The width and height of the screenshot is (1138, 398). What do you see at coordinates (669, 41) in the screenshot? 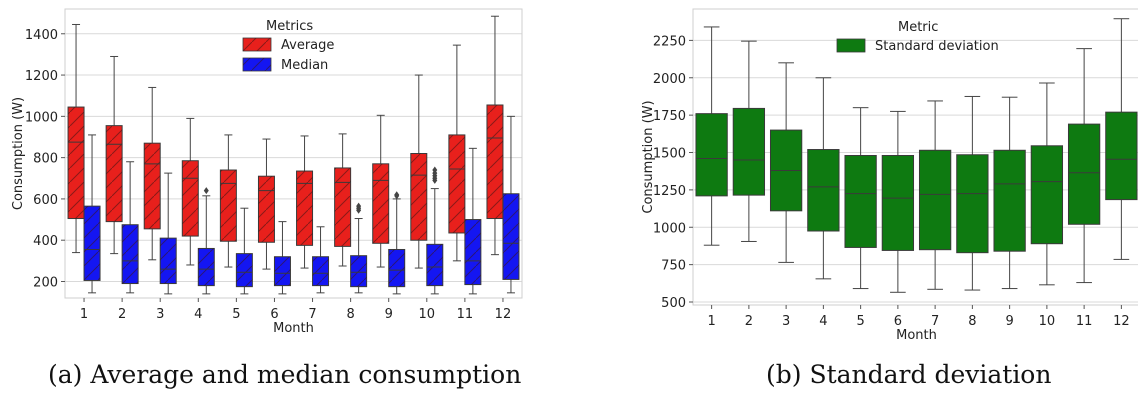
I see `y-tick-label: 2250` at bounding box center [669, 41].